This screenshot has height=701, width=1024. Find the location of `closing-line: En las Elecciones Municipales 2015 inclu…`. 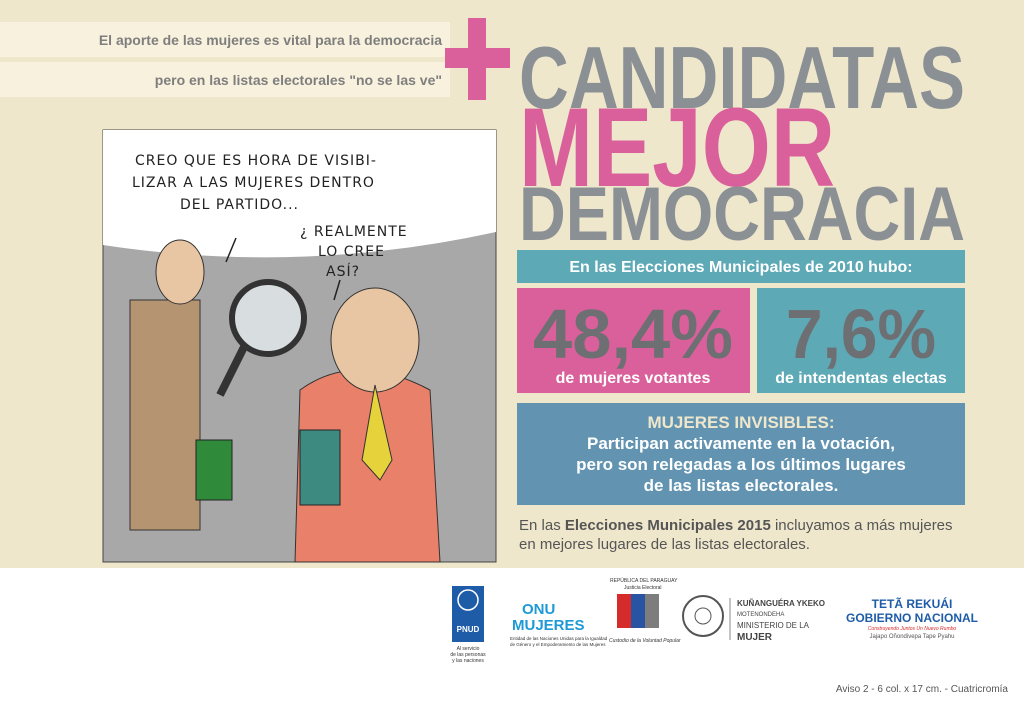

closing-line: En las Elecciones Municipales 2015 inclu… is located at coordinates (736, 525).